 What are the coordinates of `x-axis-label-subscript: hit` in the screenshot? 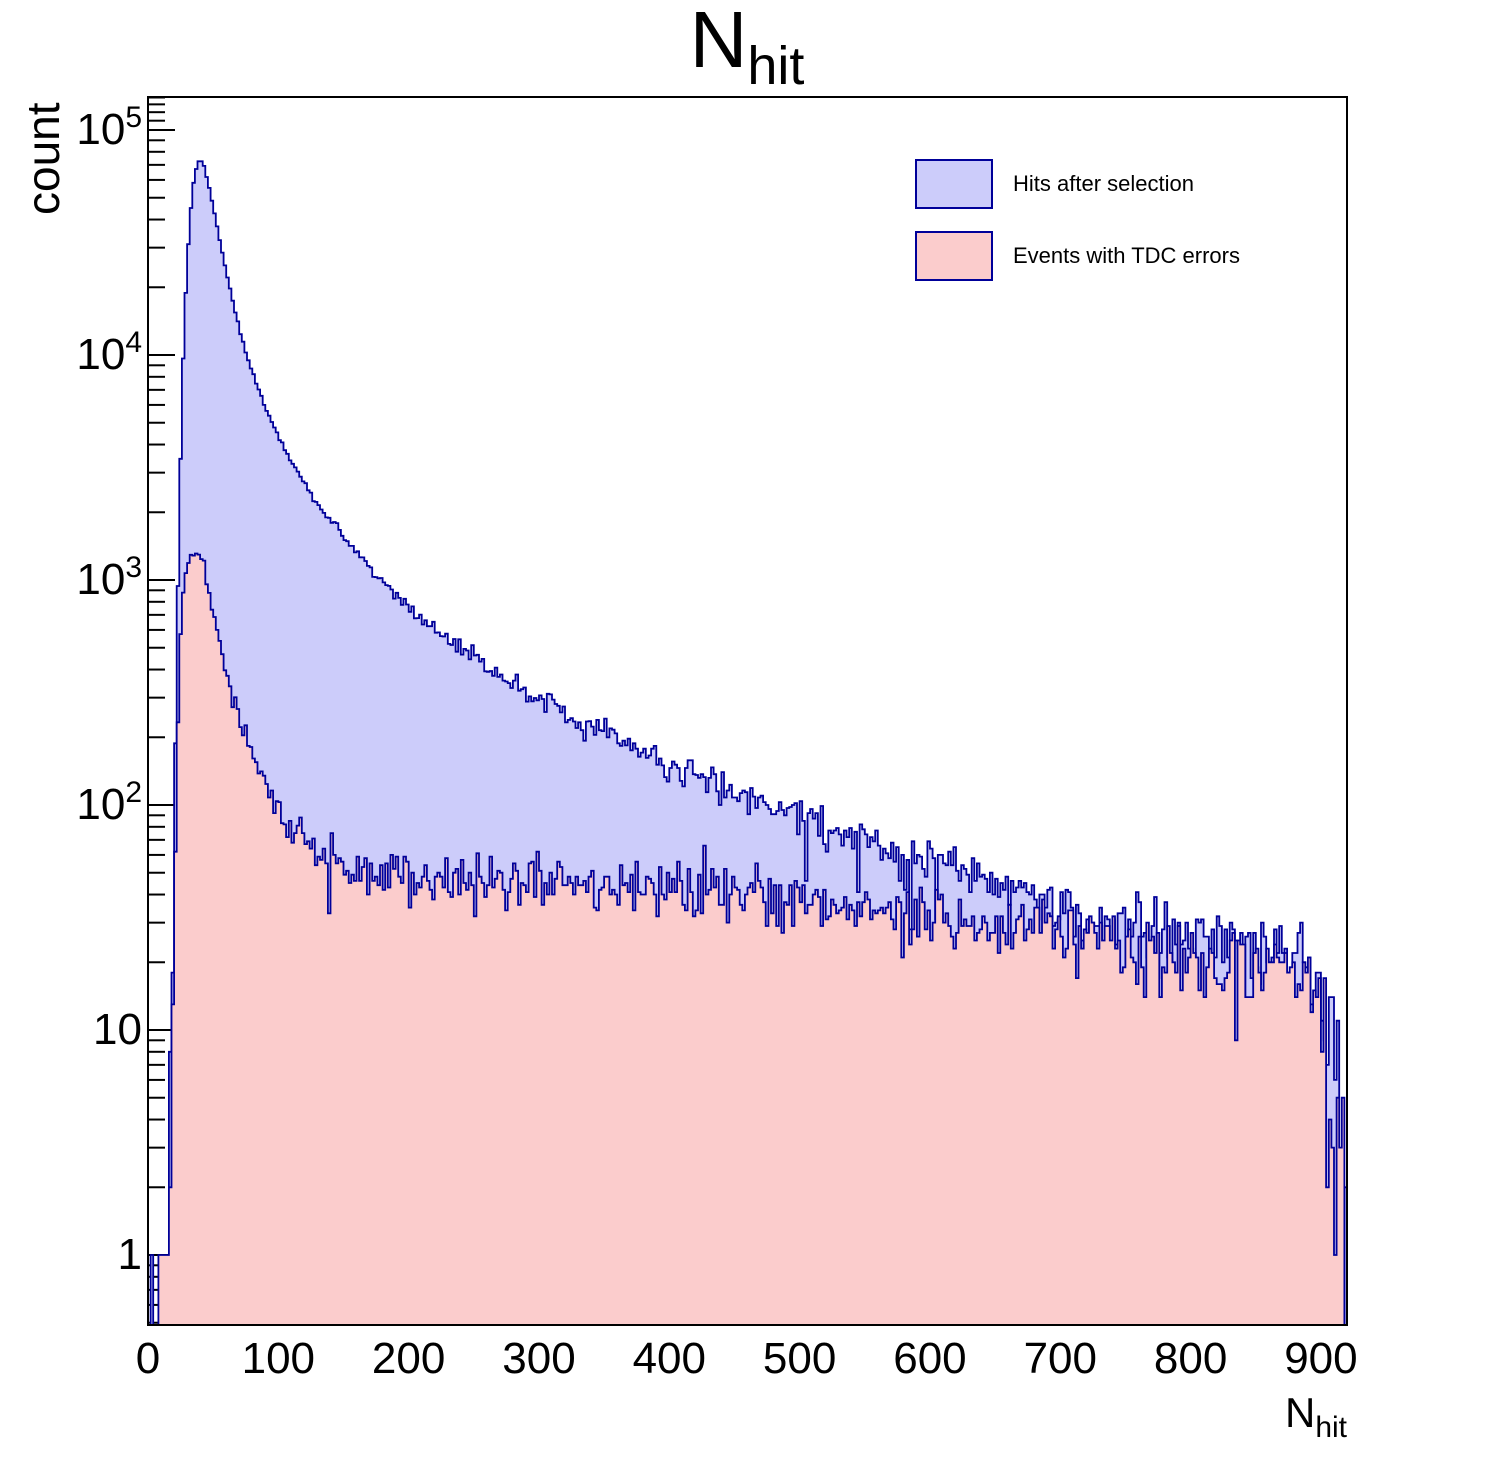 It's located at (1331, 1427).